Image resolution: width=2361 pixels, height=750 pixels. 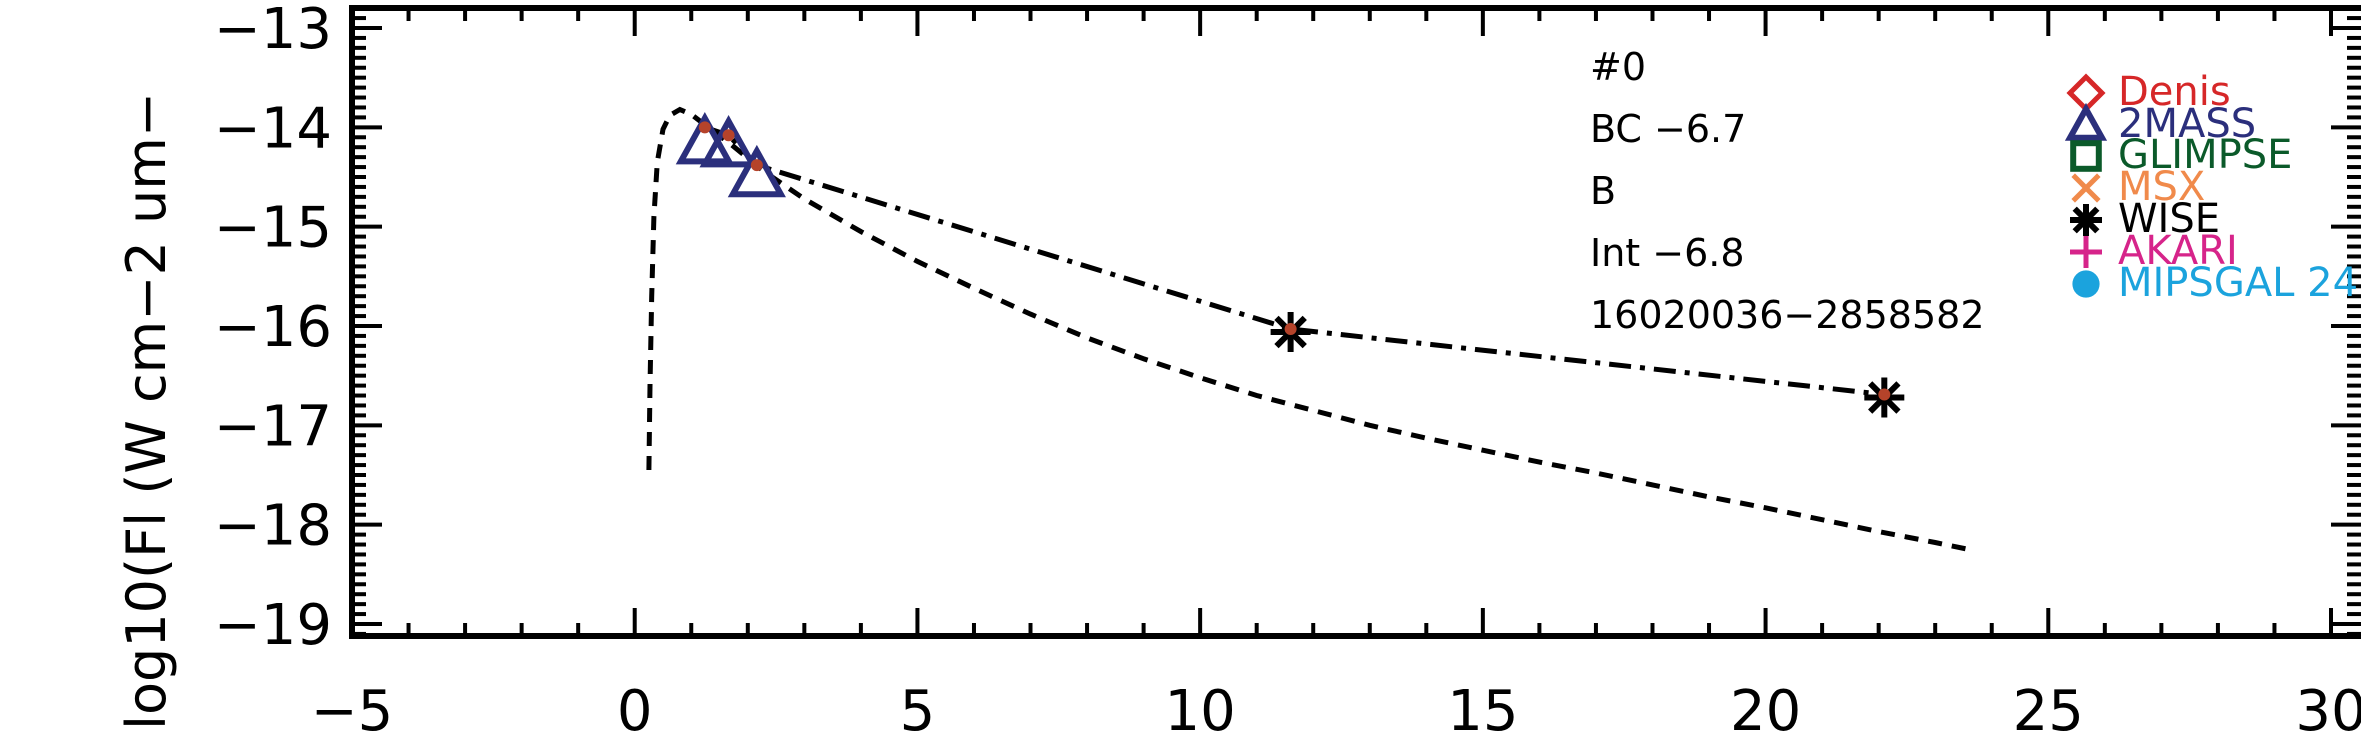 I want to click on legend-marker-asterisk, so click(x=2086, y=220).